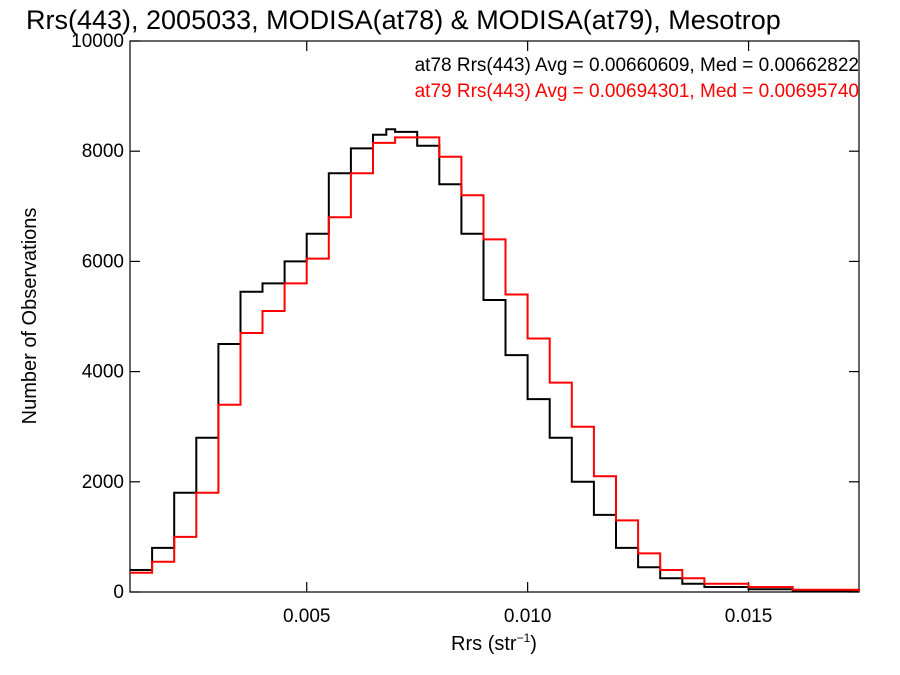 Image resolution: width=900 pixels, height=675 pixels. Describe the element at coordinates (103, 372) in the screenshot. I see `y-tick-label: 4000` at that location.